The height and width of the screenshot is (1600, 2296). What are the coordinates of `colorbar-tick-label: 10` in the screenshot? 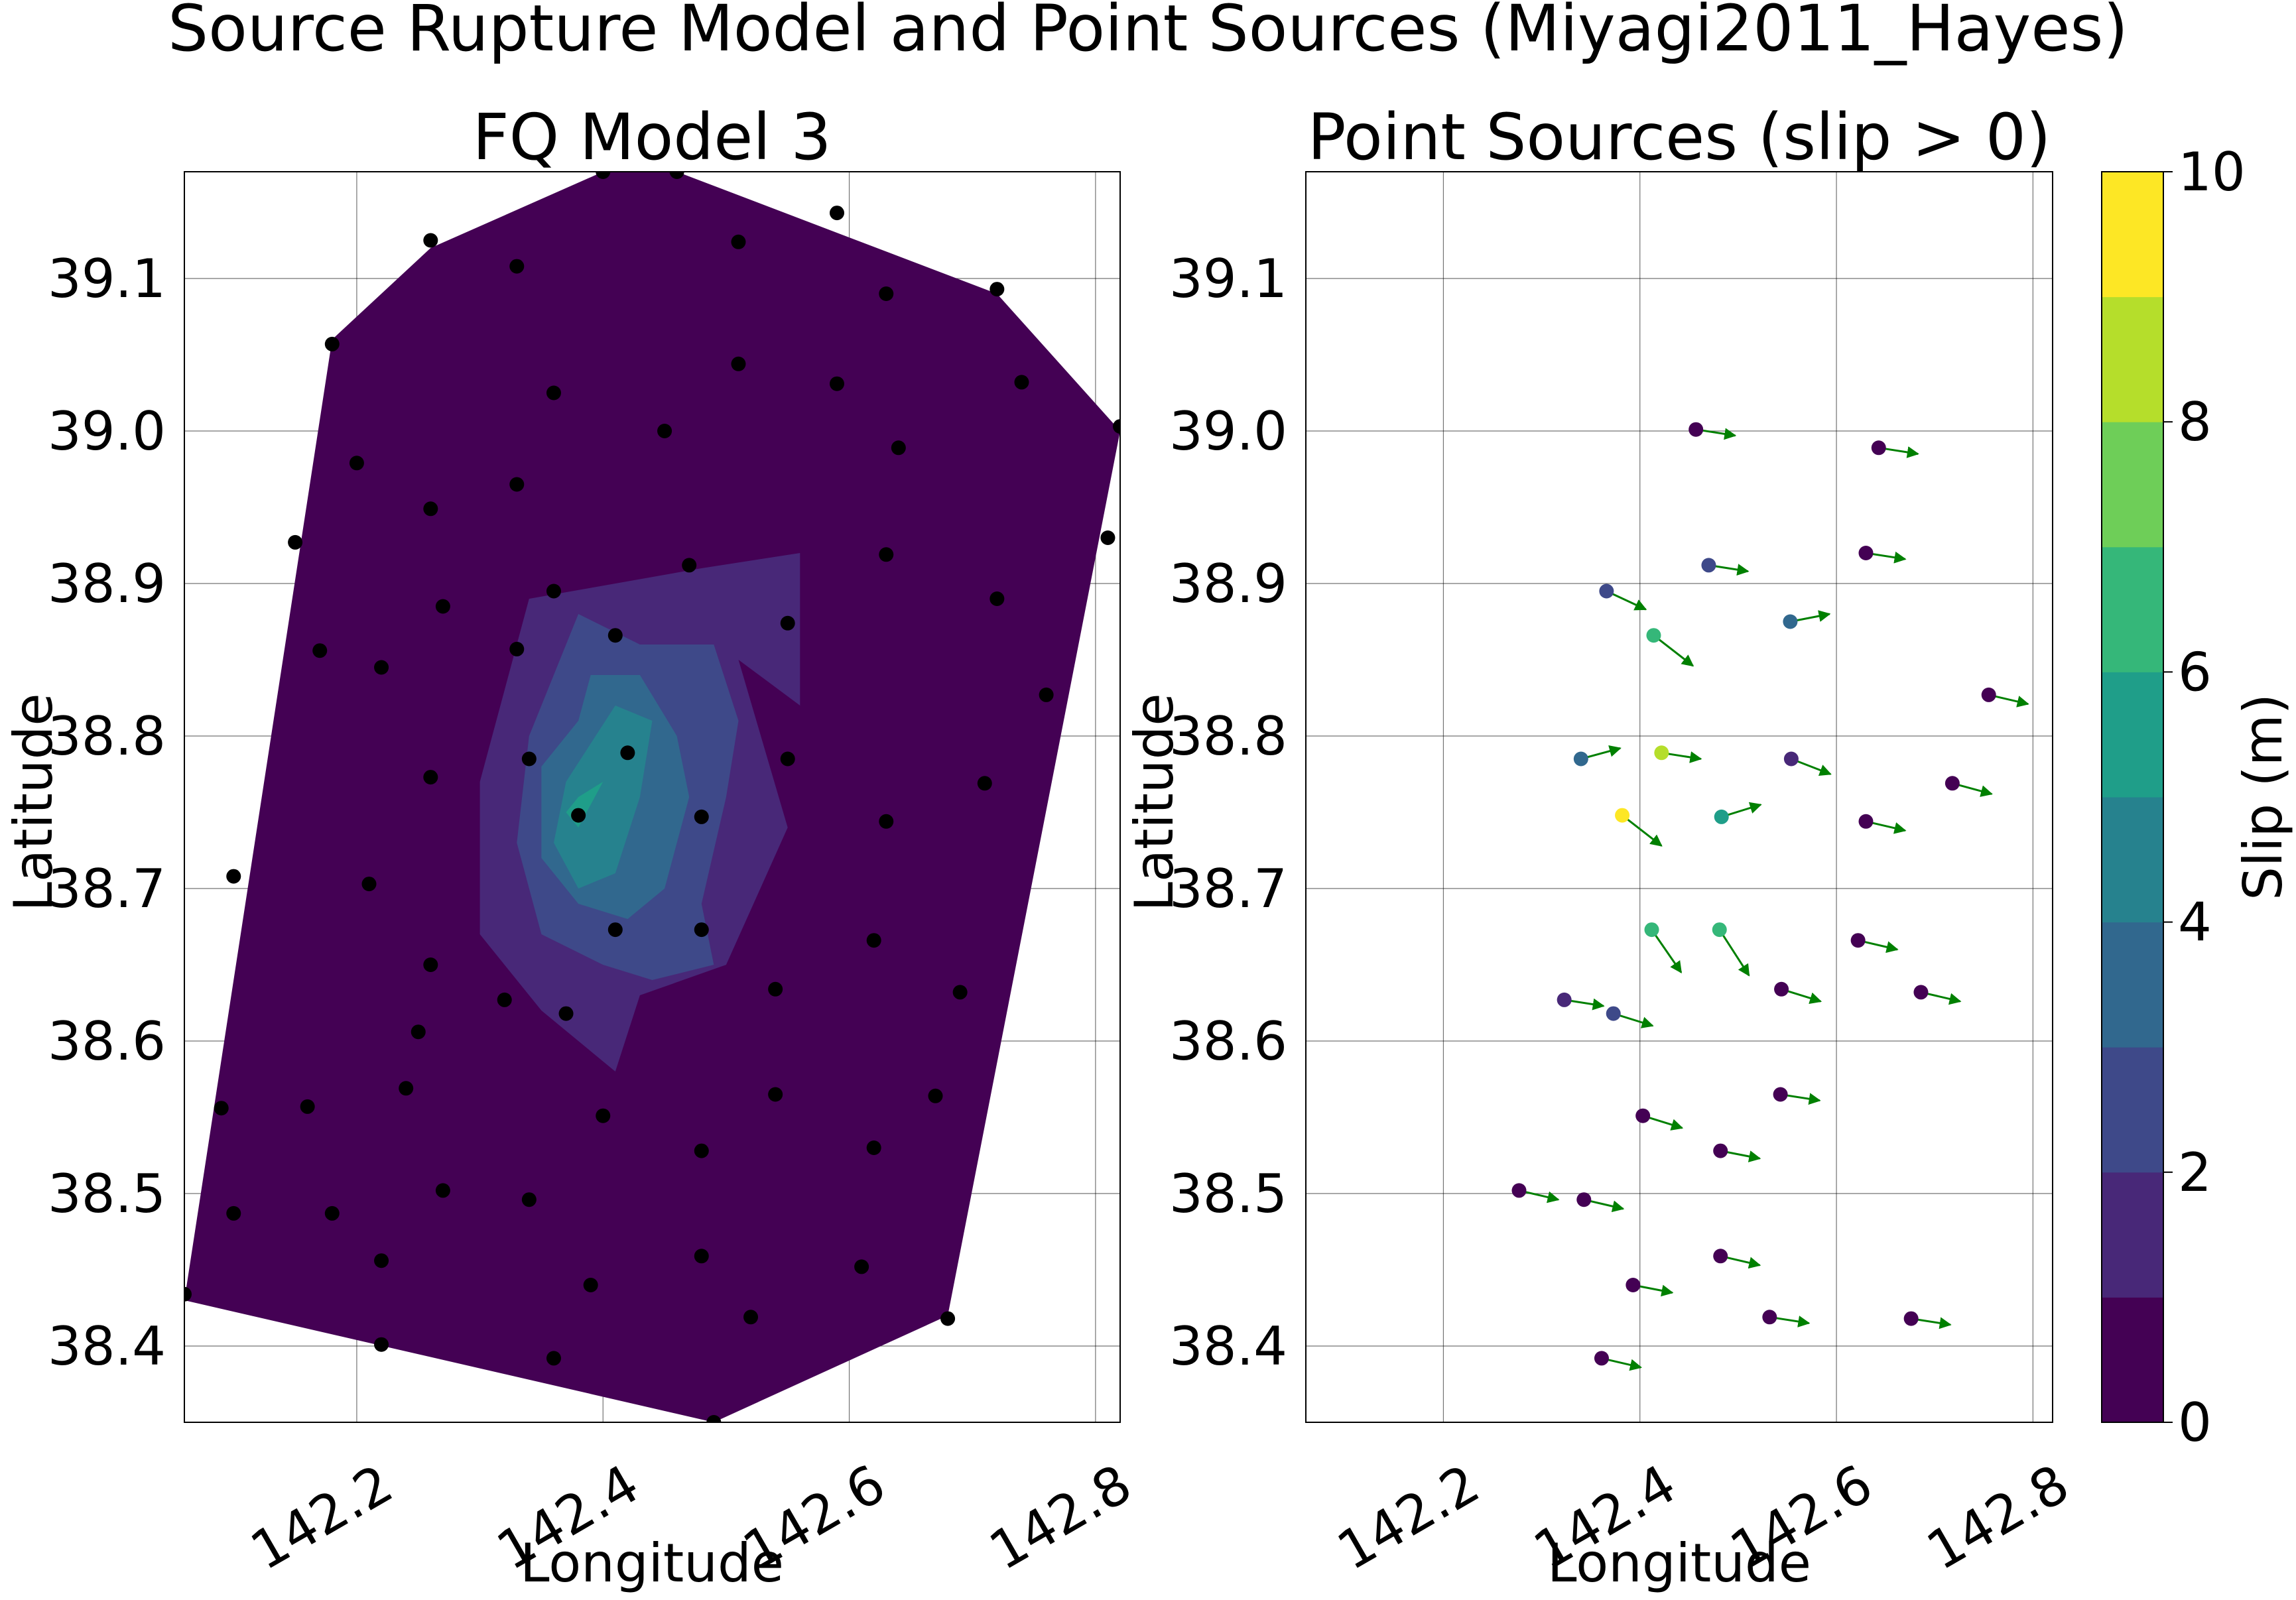 It's located at (2212, 172).